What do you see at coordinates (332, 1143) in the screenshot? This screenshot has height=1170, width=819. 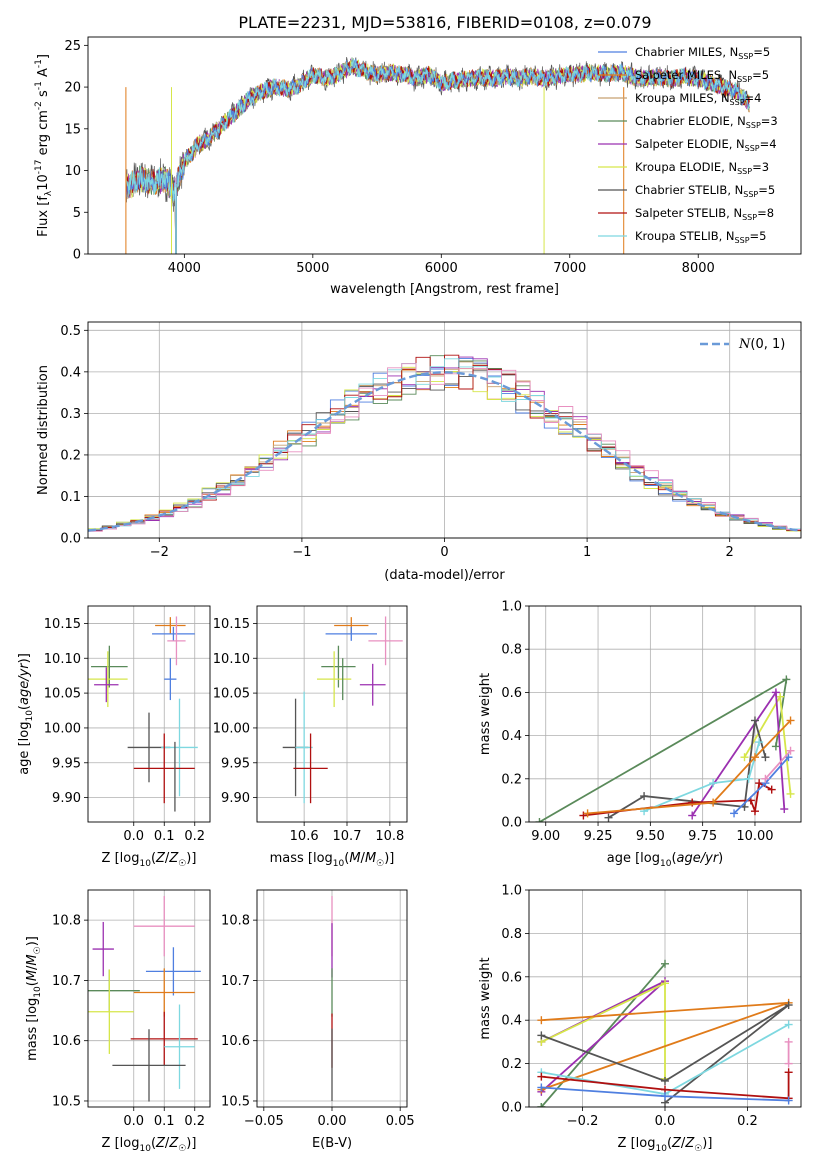 I see `x-axis-label: E(B-V)` at bounding box center [332, 1143].